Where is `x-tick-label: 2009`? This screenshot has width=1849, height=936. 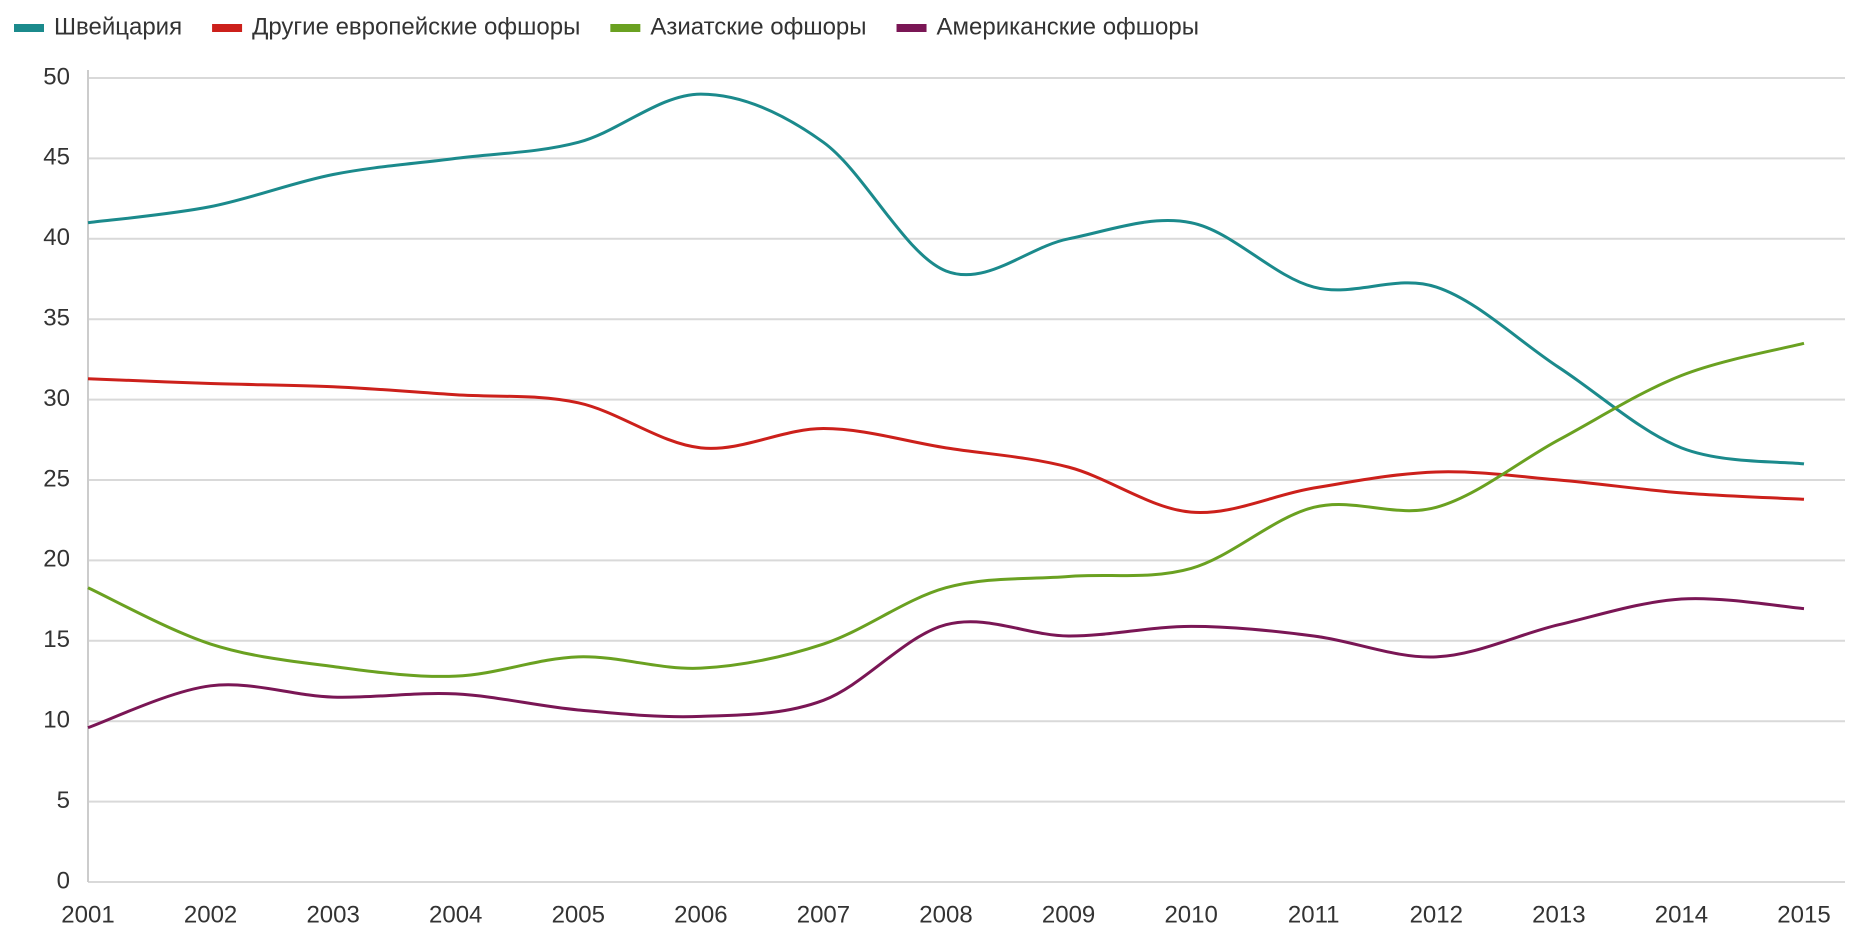 x-tick-label: 2009 is located at coordinates (1068, 914).